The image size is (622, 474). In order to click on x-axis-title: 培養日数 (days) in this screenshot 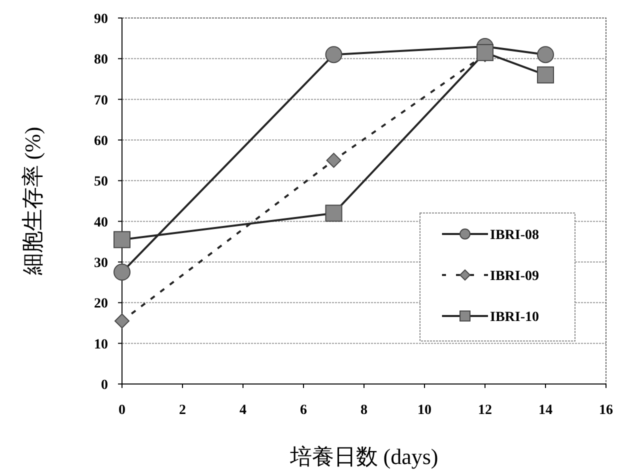, I will do `click(363, 456)`.